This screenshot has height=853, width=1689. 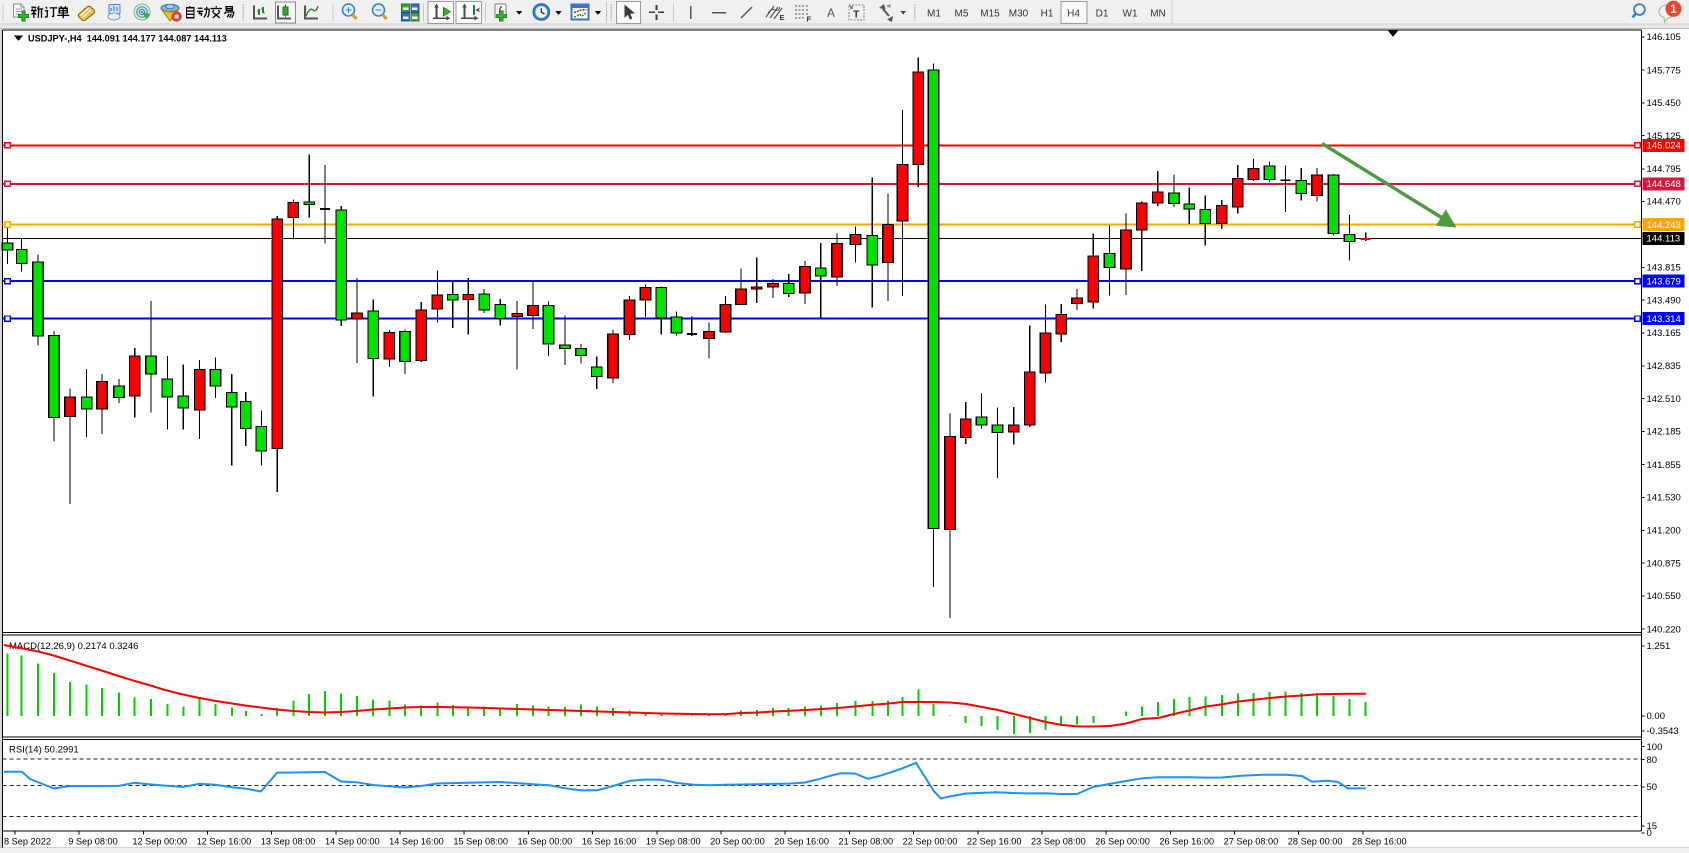 What do you see at coordinates (962, 14) in the screenshot?
I see `svg-text: M5` at bounding box center [962, 14].